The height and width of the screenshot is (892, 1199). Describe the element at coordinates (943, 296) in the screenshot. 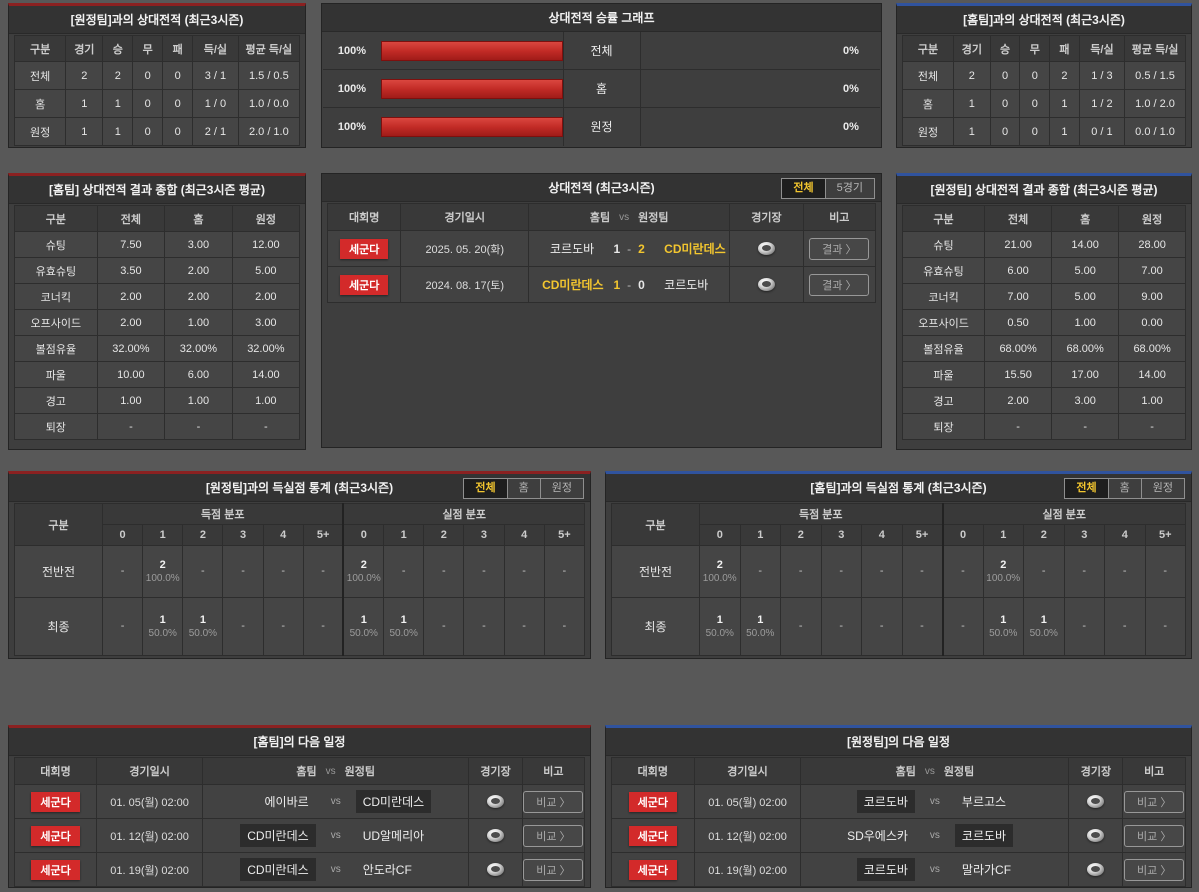

I see `row-label: 코너킥` at that location.